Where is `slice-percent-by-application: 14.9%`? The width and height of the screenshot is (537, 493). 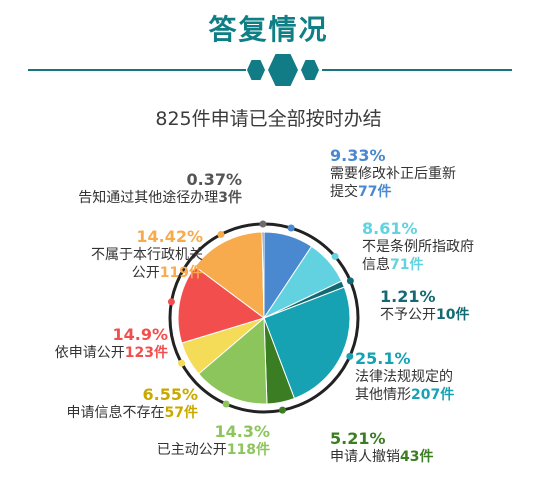
slice-percent-by-application: 14.9% is located at coordinates (140, 334).